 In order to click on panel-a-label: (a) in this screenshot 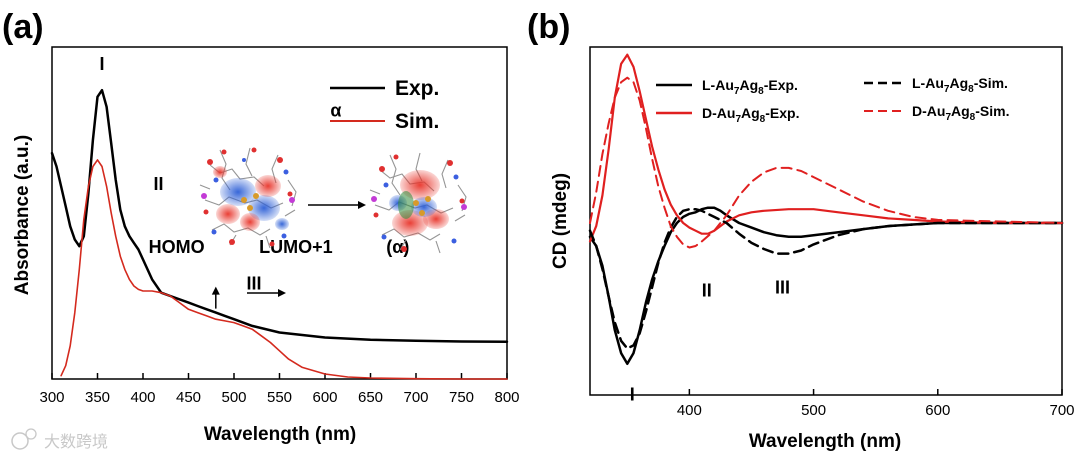, I will do `click(23, 27)`.